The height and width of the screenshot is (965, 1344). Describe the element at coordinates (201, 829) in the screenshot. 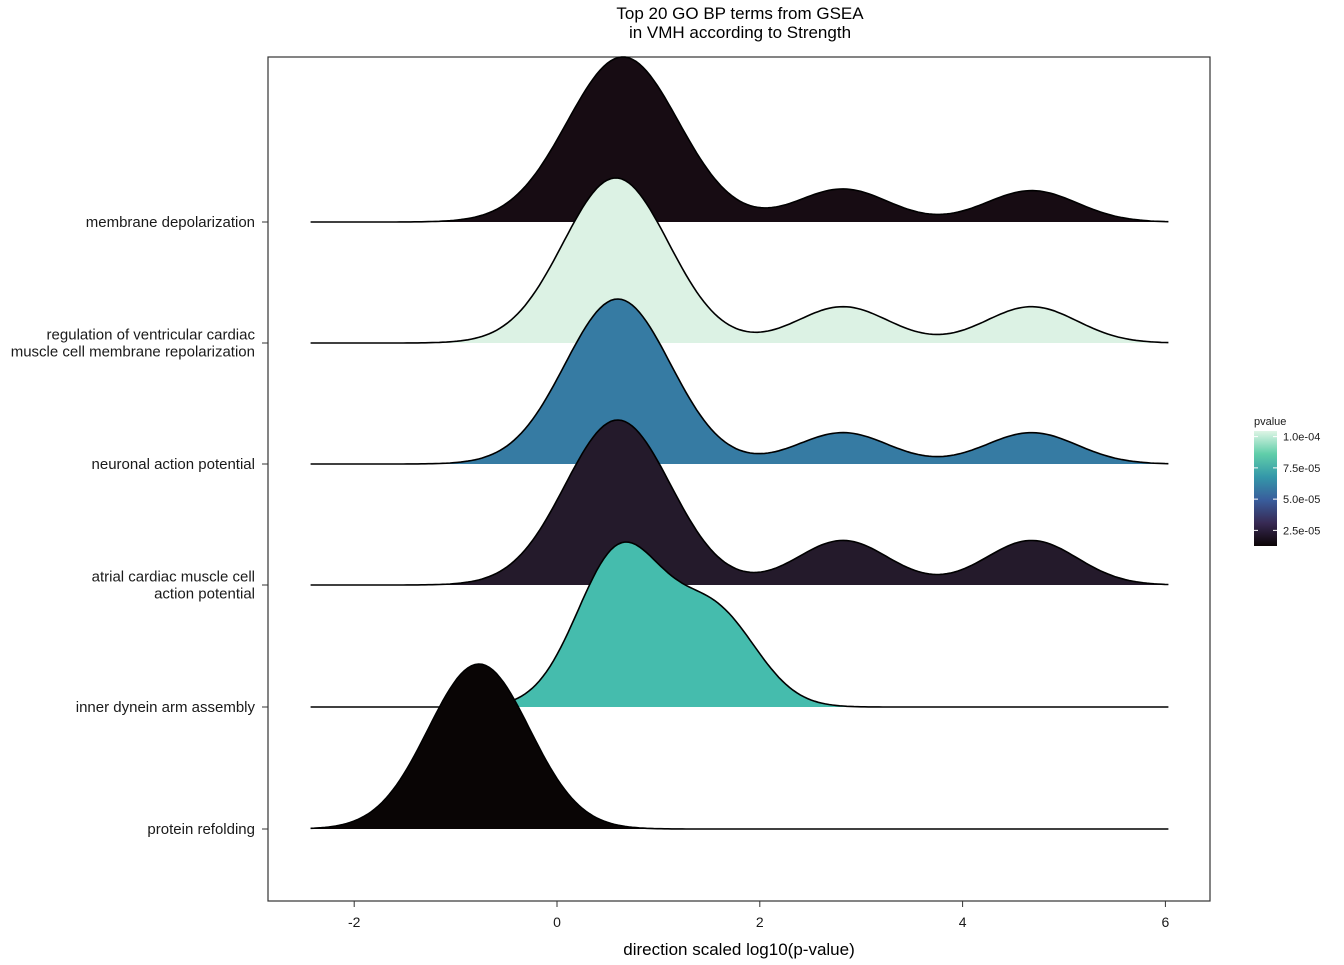

I see `y-label-5-line-0: protein refolding` at that location.